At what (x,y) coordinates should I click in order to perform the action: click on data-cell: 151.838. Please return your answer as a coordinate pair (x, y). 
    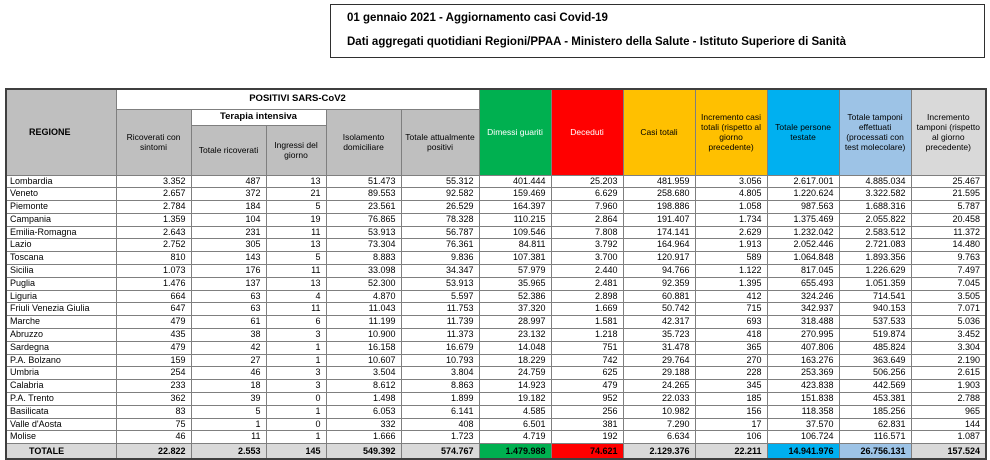
    Looking at the image, I should click on (803, 399).